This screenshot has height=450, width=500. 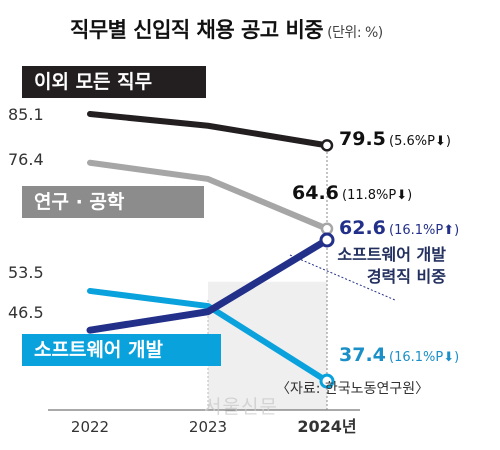 What do you see at coordinates (26, 159) in the screenshot?
I see `start-value-label-research: 76.4` at bounding box center [26, 159].